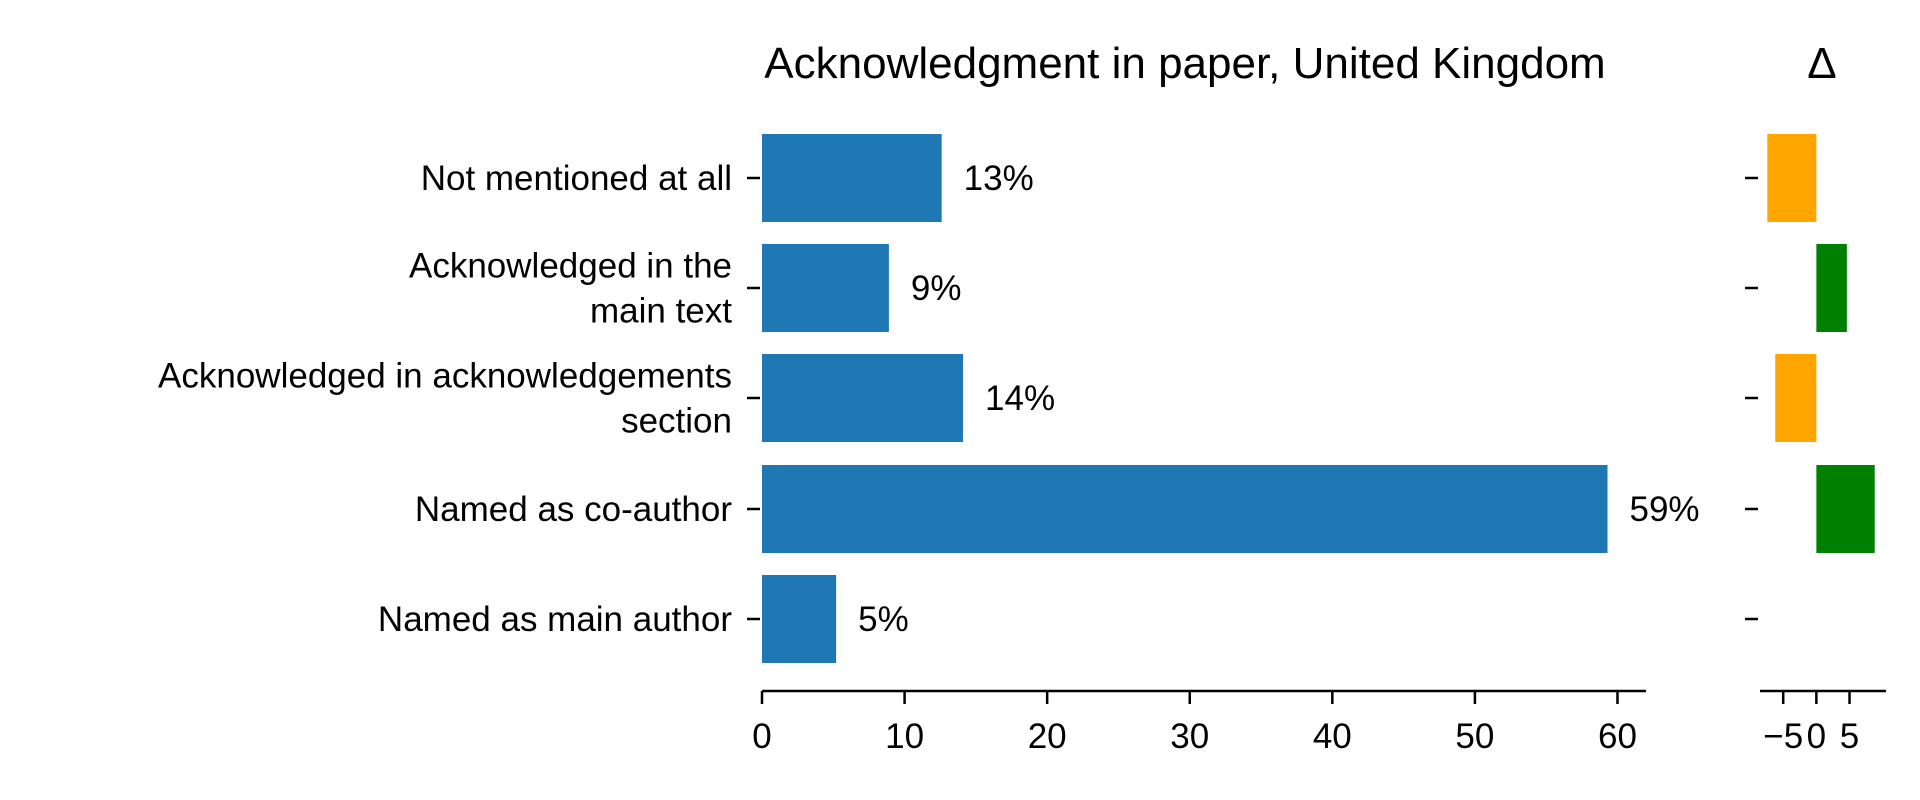  Describe the element at coordinates (676, 421) in the screenshot. I see `category-label: section` at that location.